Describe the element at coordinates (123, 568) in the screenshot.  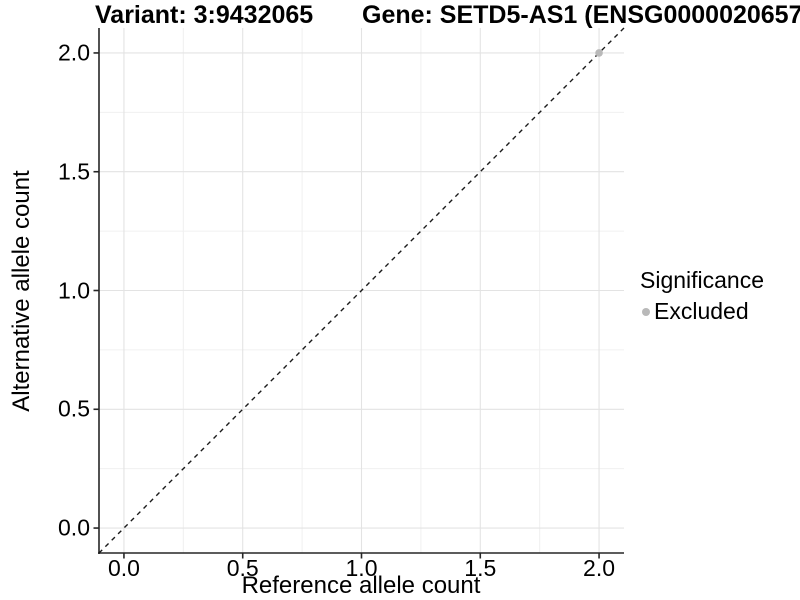
I see `x-tick-label: 0.0` at that location.